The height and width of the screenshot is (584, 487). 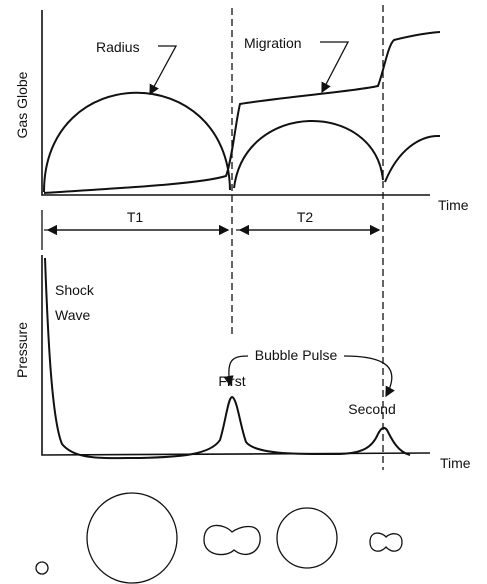 What do you see at coordinates (118, 47) in the screenshot?
I see `radius-label: Radius` at bounding box center [118, 47].